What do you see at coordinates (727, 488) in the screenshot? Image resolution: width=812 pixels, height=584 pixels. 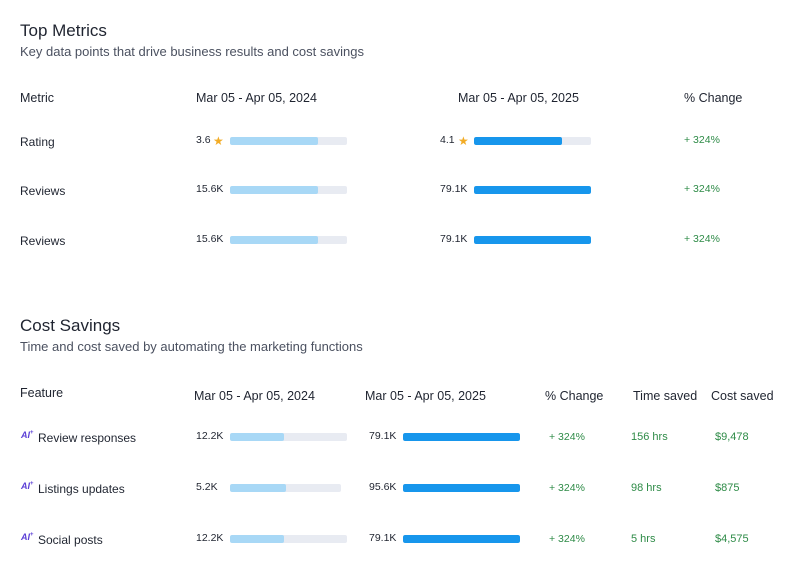 I see `cost-saved-value: $875` at bounding box center [727, 488].